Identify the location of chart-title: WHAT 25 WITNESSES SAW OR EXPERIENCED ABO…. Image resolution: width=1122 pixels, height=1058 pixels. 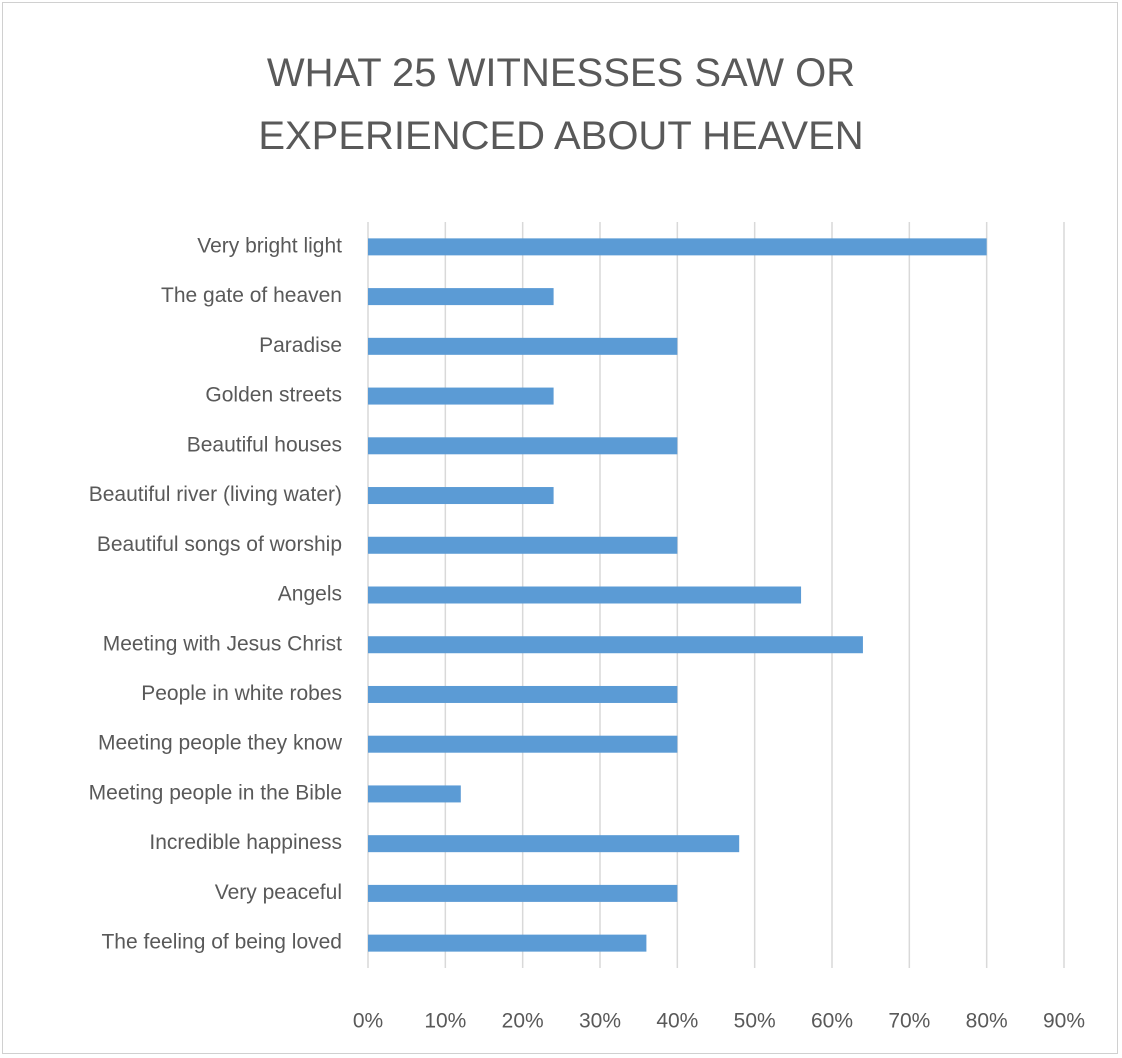
(561, 104).